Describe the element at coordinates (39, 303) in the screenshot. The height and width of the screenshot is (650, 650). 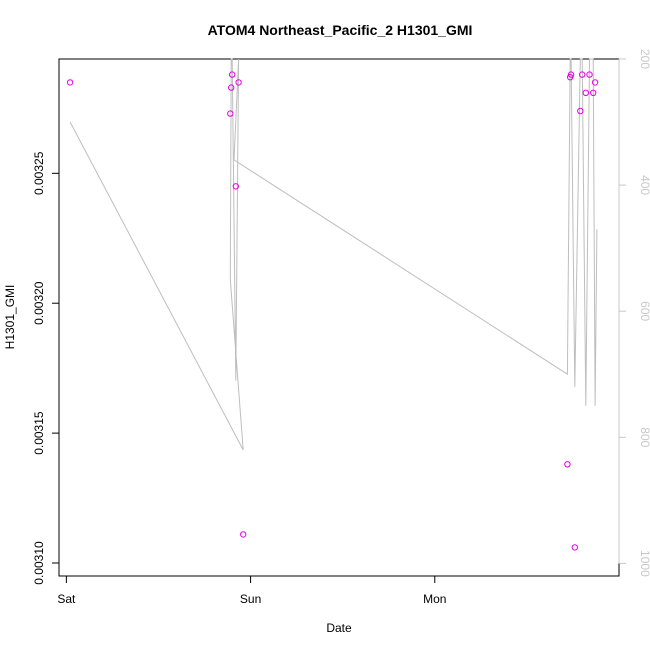
I see `y-tick-label: 0.00320` at that location.